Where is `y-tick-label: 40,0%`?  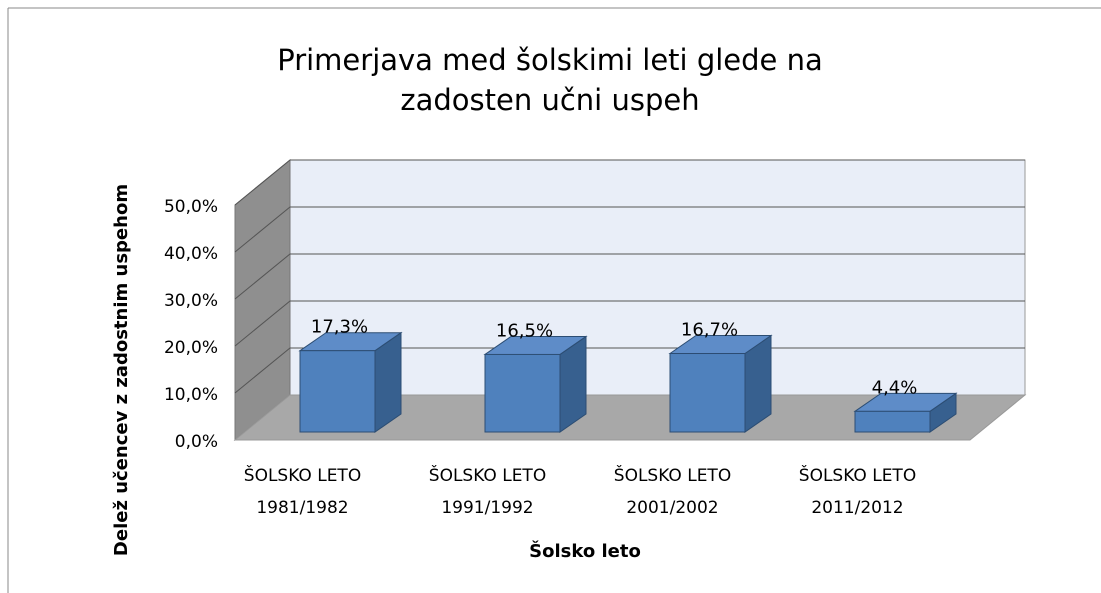 y-tick-label: 40,0% is located at coordinates (191, 254).